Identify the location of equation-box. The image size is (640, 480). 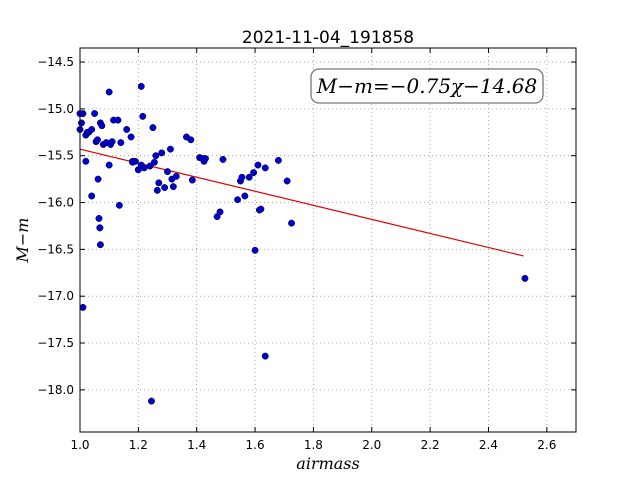
(427, 86).